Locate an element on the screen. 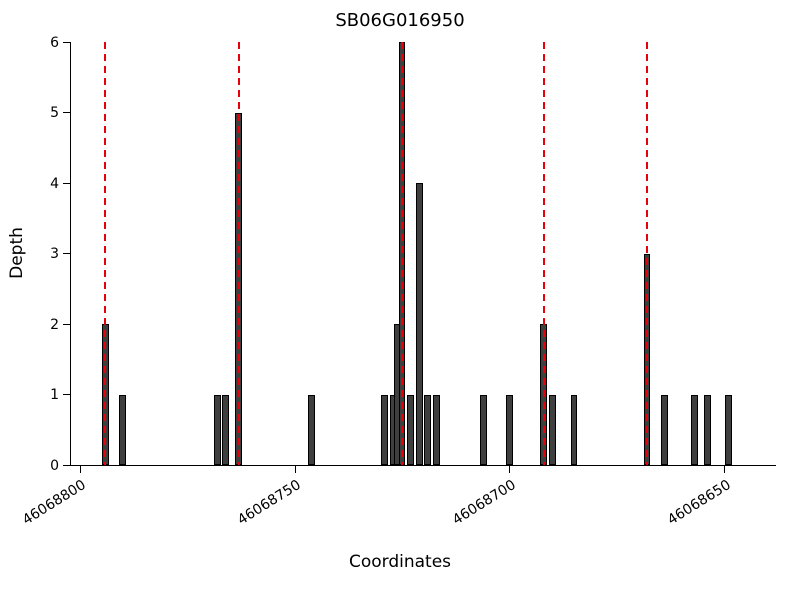  y-tick: 2 is located at coordinates (60, 325).